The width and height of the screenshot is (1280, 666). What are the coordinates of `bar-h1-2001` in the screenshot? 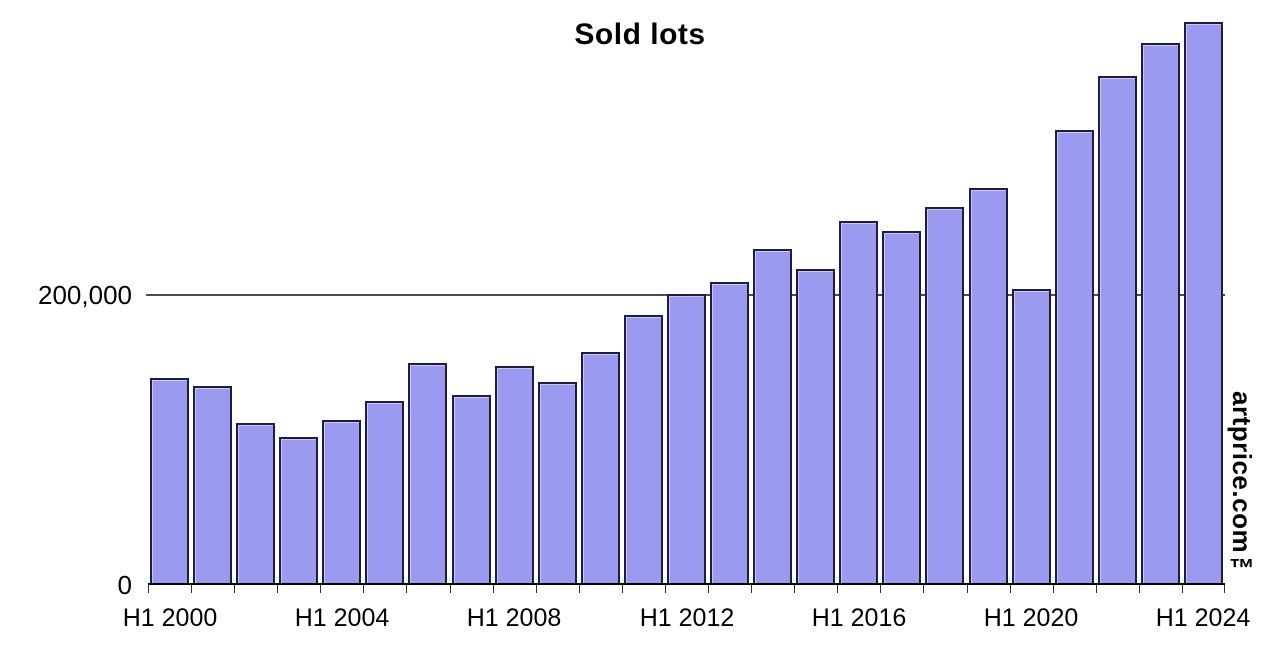 It's located at (212, 485).